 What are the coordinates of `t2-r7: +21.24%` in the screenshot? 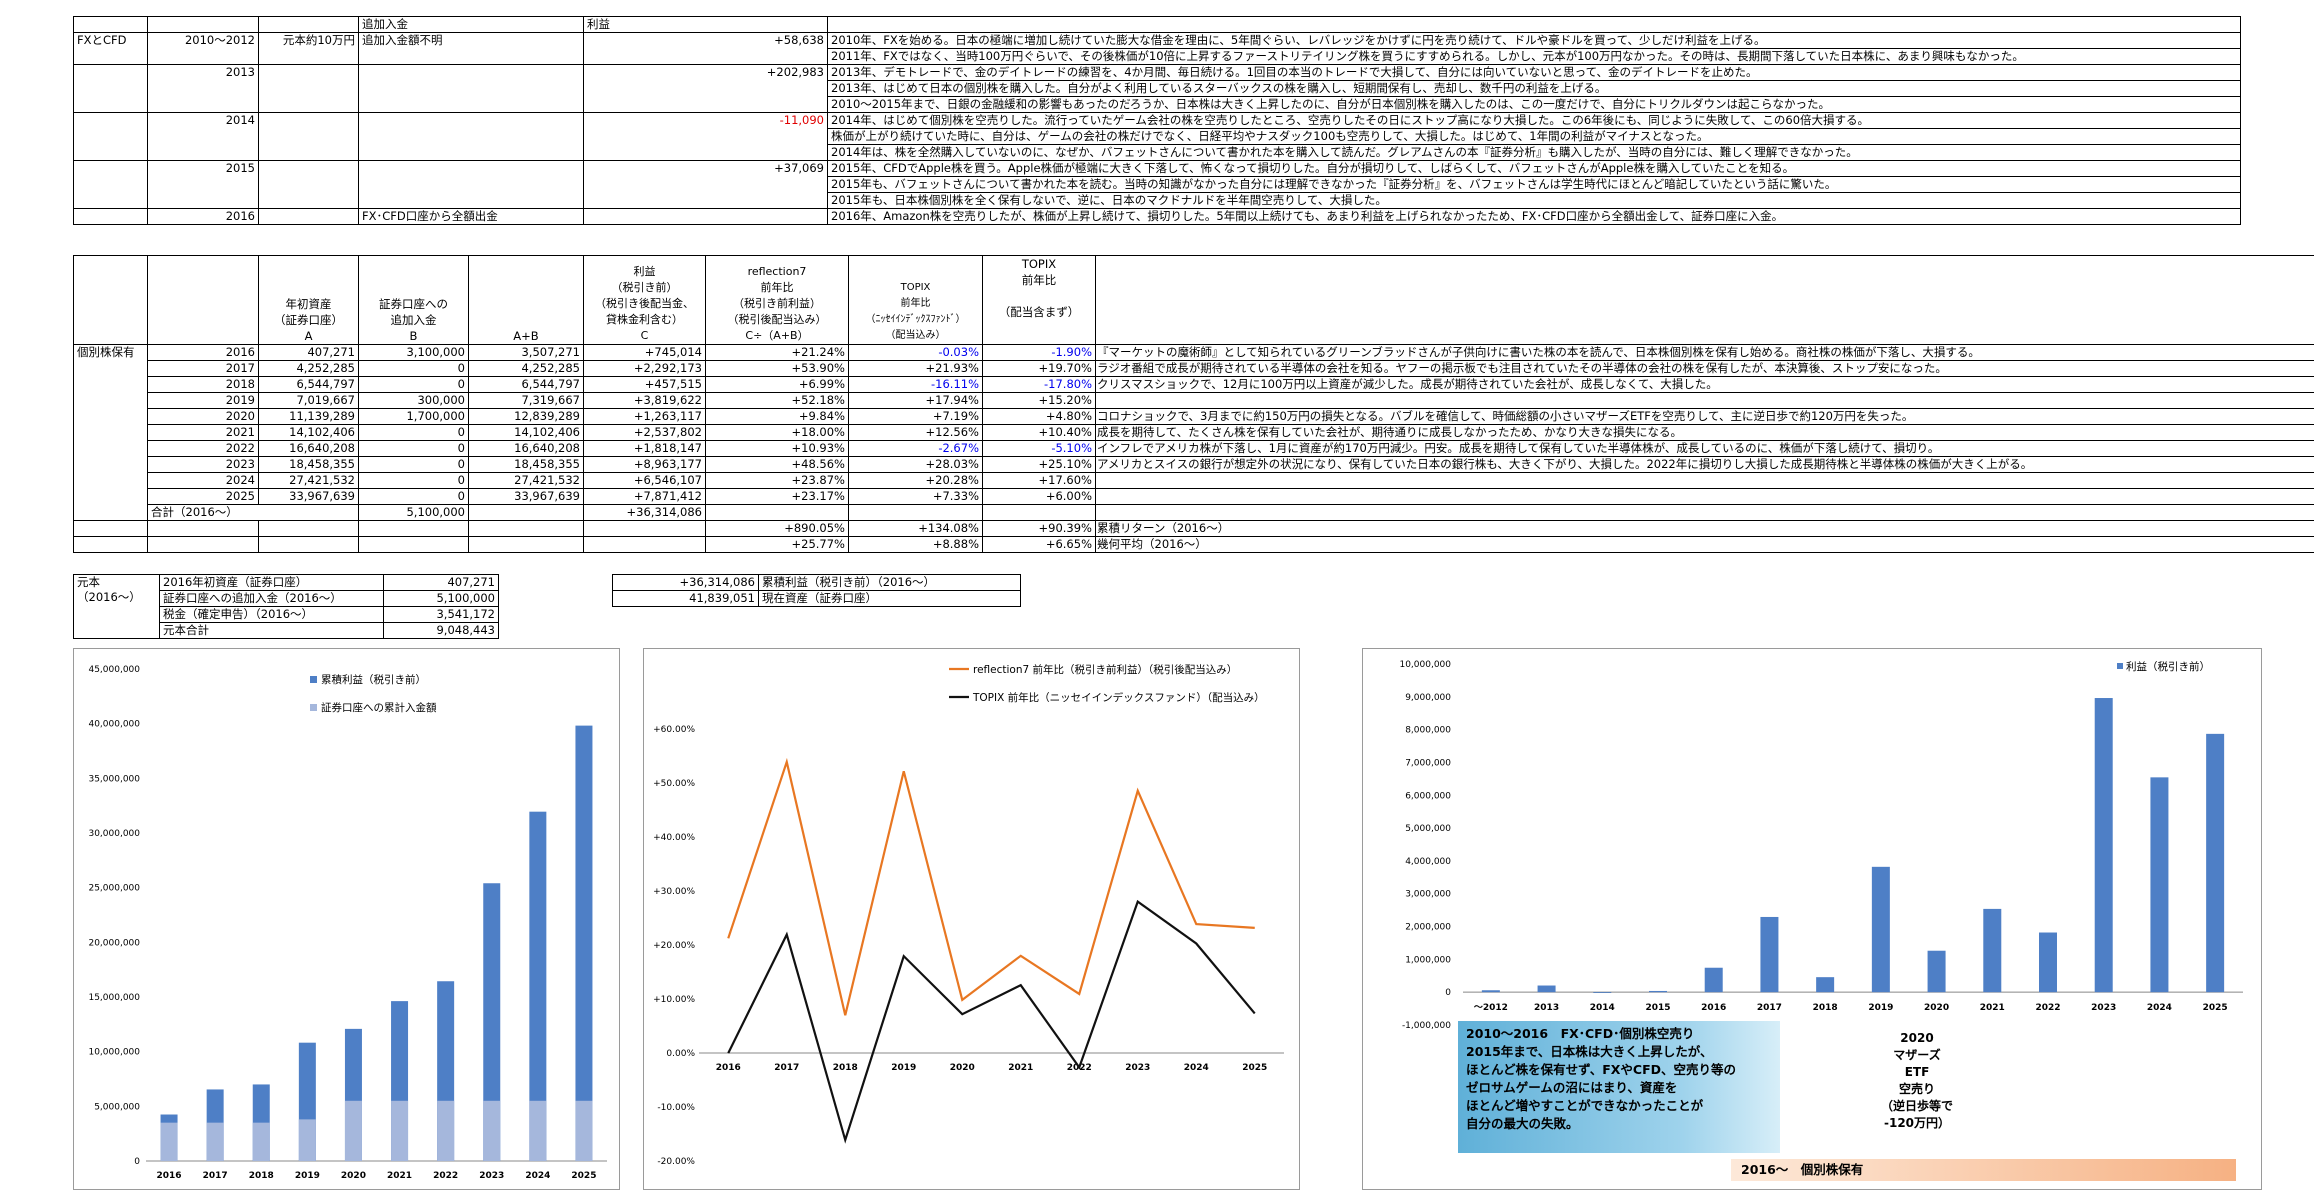 It's located at (777, 352).